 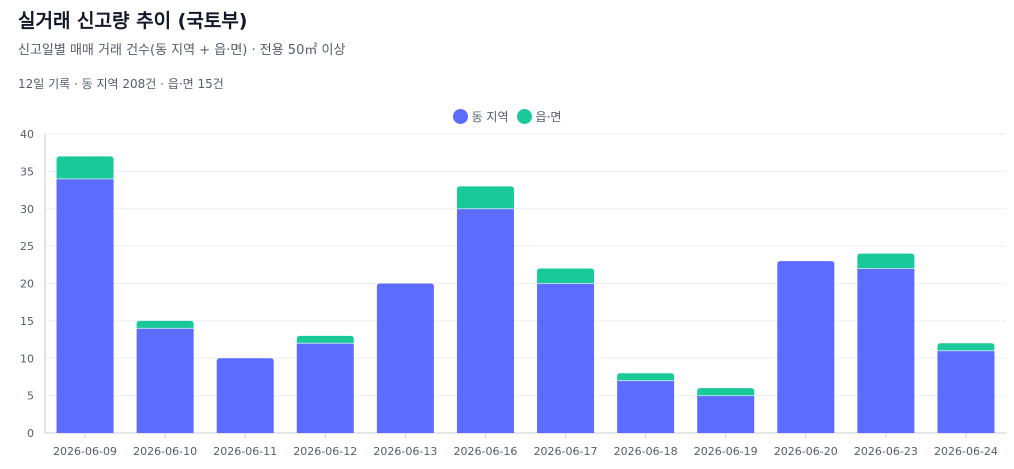 What do you see at coordinates (182, 50) in the screenshot?
I see `page-subtitle: 신고일별 매매 거래 건수(동 지역 + 읍·면) · 전용 50㎡ 이상` at bounding box center [182, 50].